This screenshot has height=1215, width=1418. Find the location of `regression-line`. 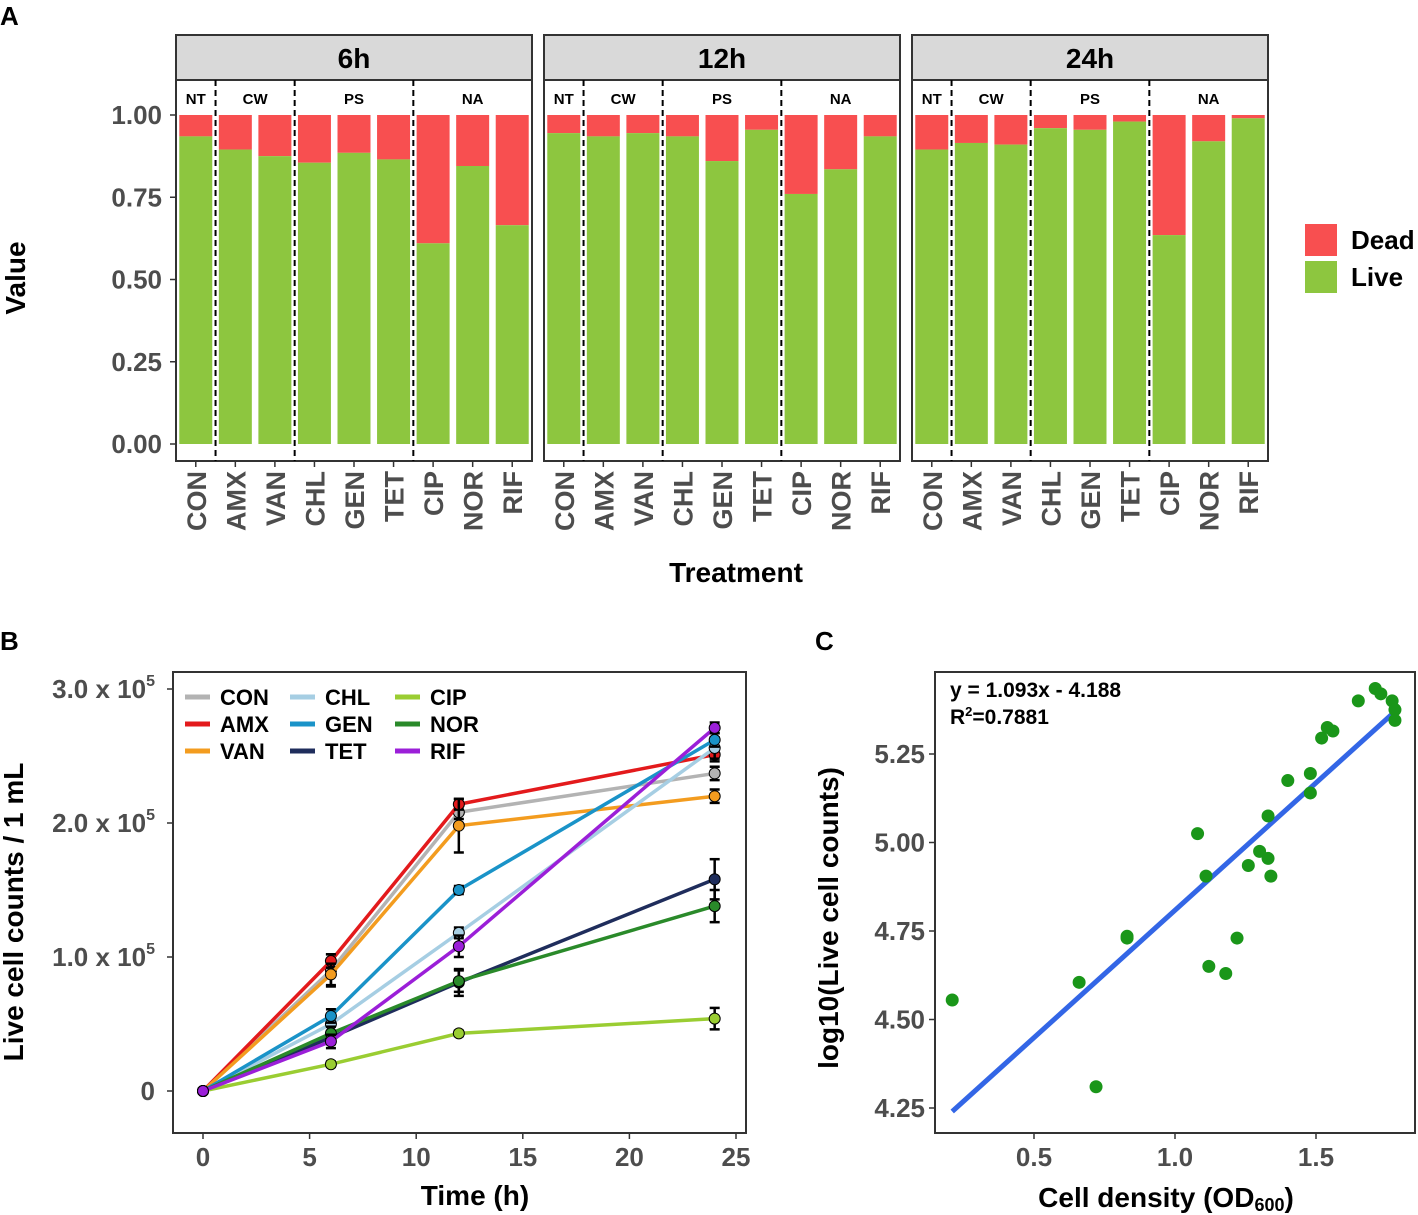

regression-line is located at coordinates (1173, 911).